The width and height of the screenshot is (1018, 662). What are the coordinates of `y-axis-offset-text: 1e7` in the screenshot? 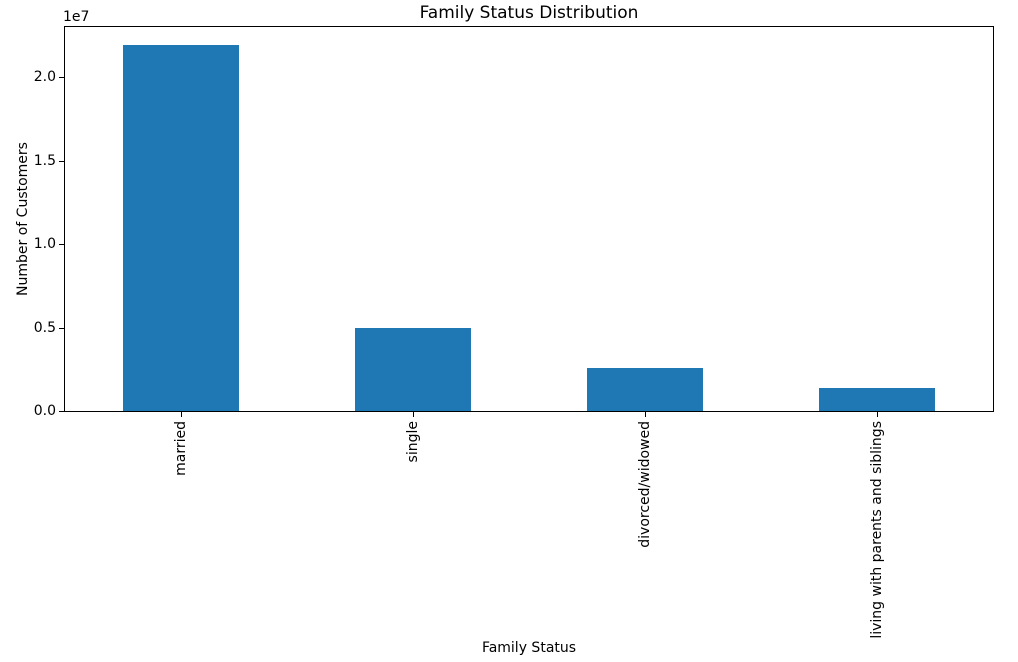 It's located at (76, 17).